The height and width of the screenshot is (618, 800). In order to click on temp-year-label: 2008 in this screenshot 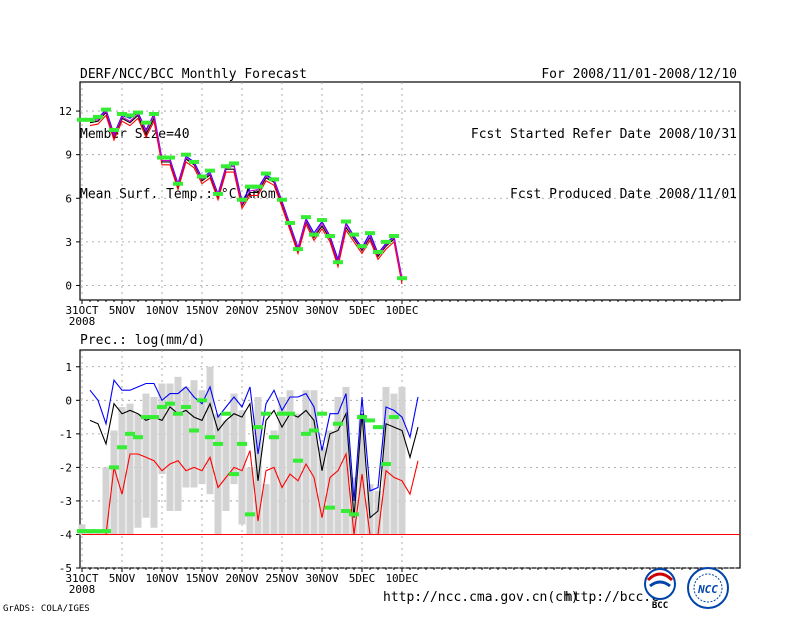, I will do `click(82, 321)`.